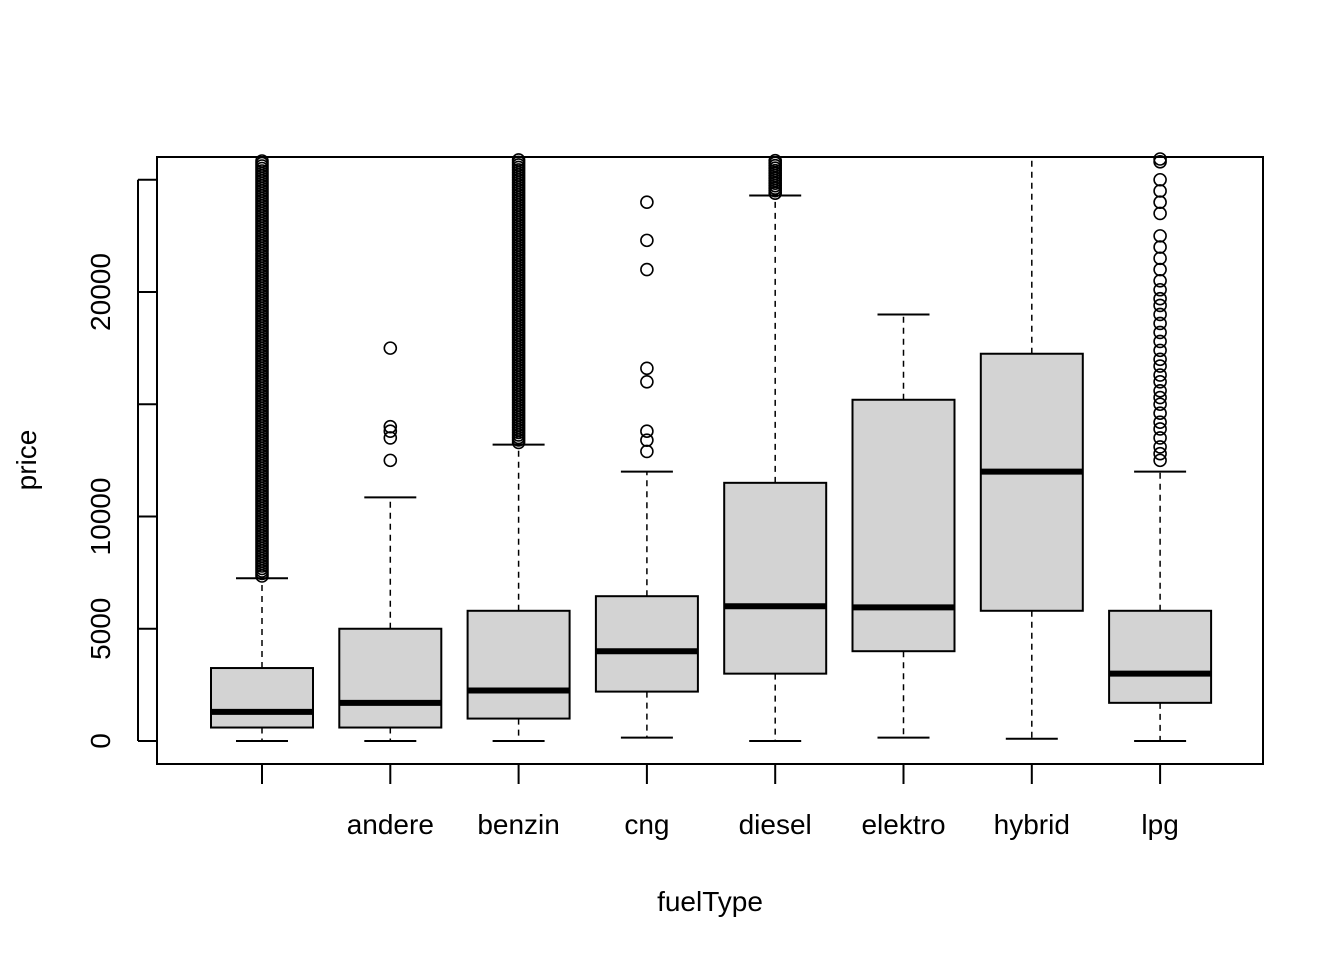  What do you see at coordinates (262, 698) in the screenshot?
I see `iqr-box-blank` at bounding box center [262, 698].